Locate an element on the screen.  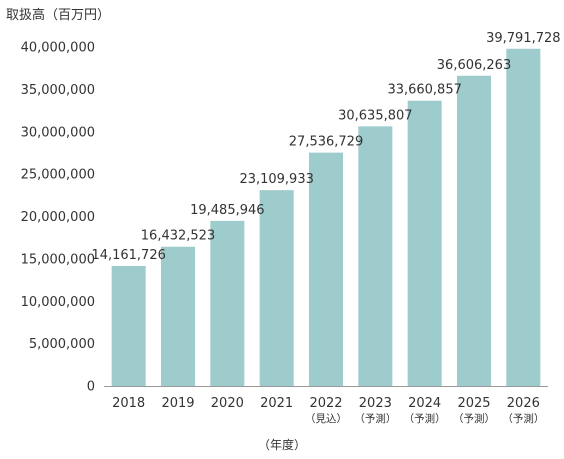
y-tick-label: 40,000,000 is located at coordinates (58, 48).